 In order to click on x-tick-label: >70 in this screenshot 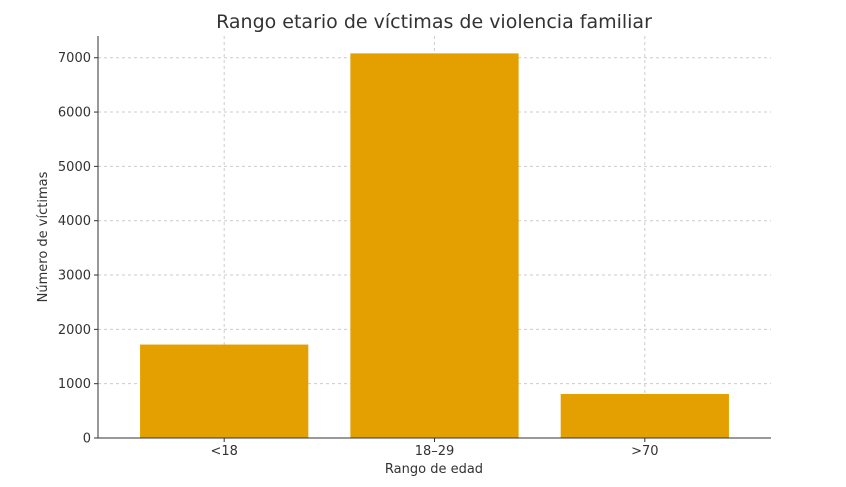, I will do `click(644, 451)`.